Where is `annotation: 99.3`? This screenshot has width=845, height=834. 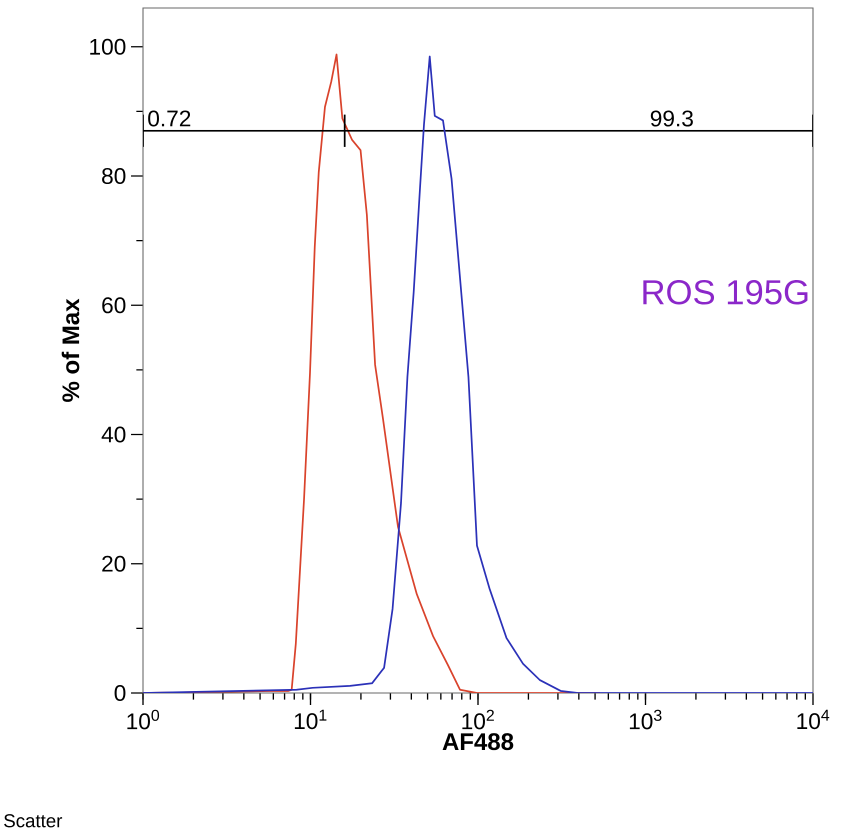
annotation: 99.3 is located at coordinates (671, 118).